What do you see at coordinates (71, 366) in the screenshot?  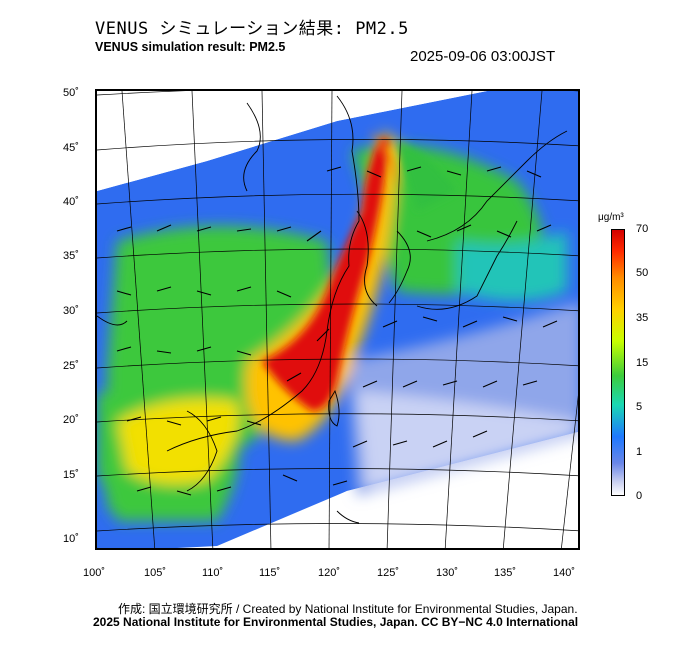 I see `lat-label-25: 25˚` at bounding box center [71, 366].